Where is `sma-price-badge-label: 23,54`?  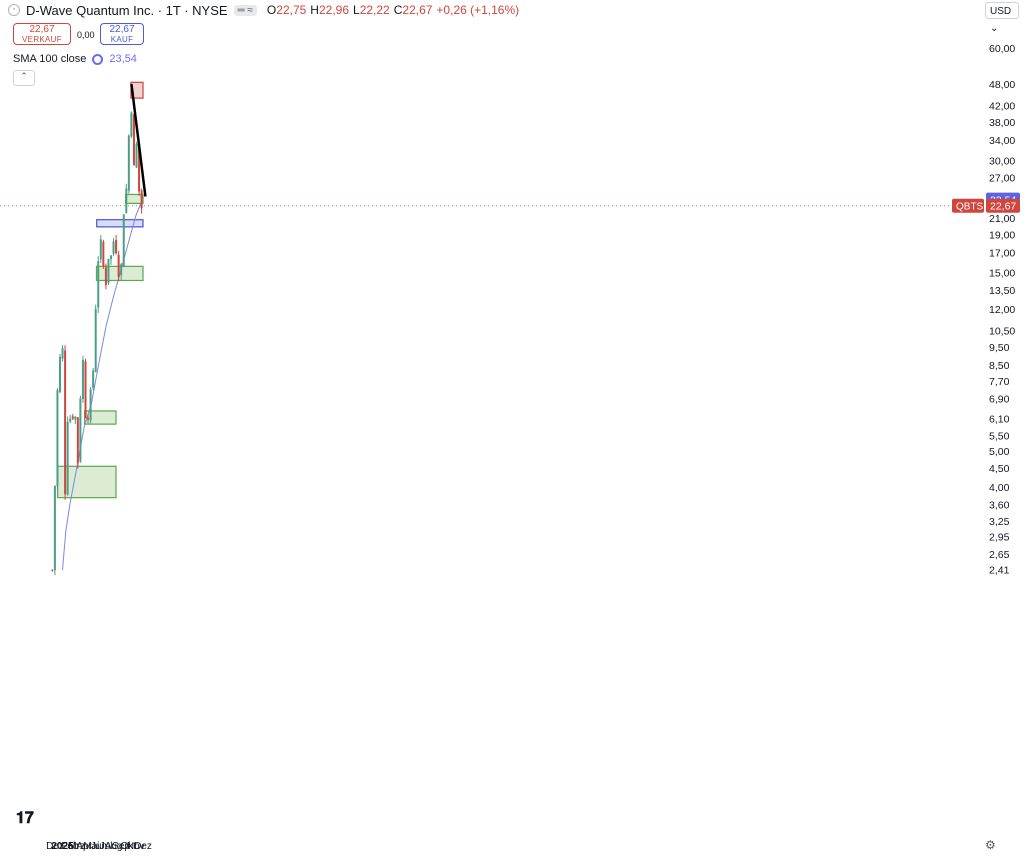 sma-price-badge-label: 23,54 is located at coordinates (1003, 201).